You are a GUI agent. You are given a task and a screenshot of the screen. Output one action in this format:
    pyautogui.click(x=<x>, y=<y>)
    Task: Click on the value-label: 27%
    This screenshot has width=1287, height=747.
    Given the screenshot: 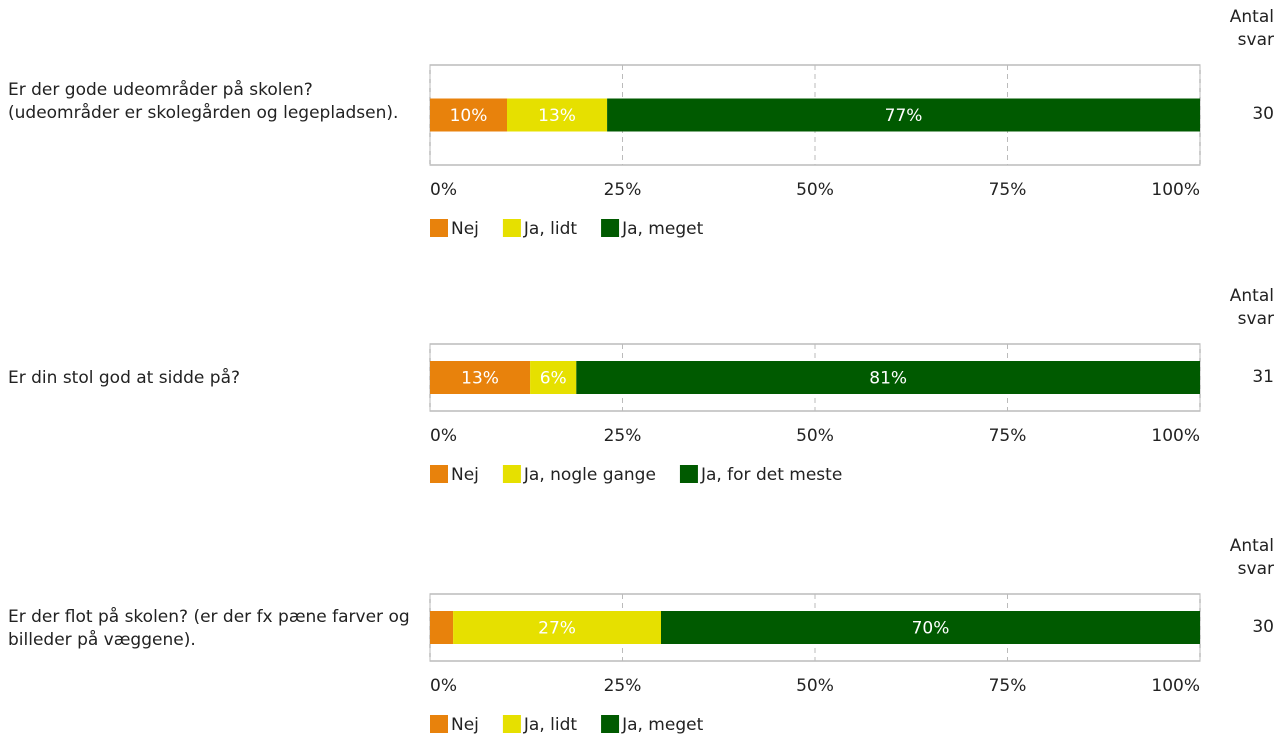 What is the action you would take?
    pyautogui.click(x=557, y=629)
    